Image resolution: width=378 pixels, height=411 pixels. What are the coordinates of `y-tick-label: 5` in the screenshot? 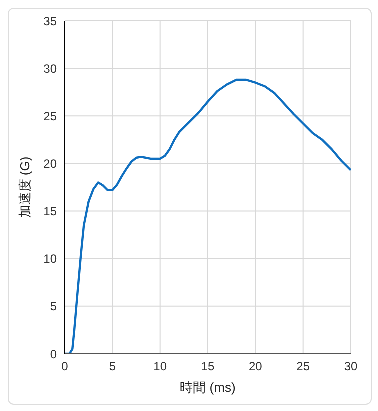 It's located at (54, 307).